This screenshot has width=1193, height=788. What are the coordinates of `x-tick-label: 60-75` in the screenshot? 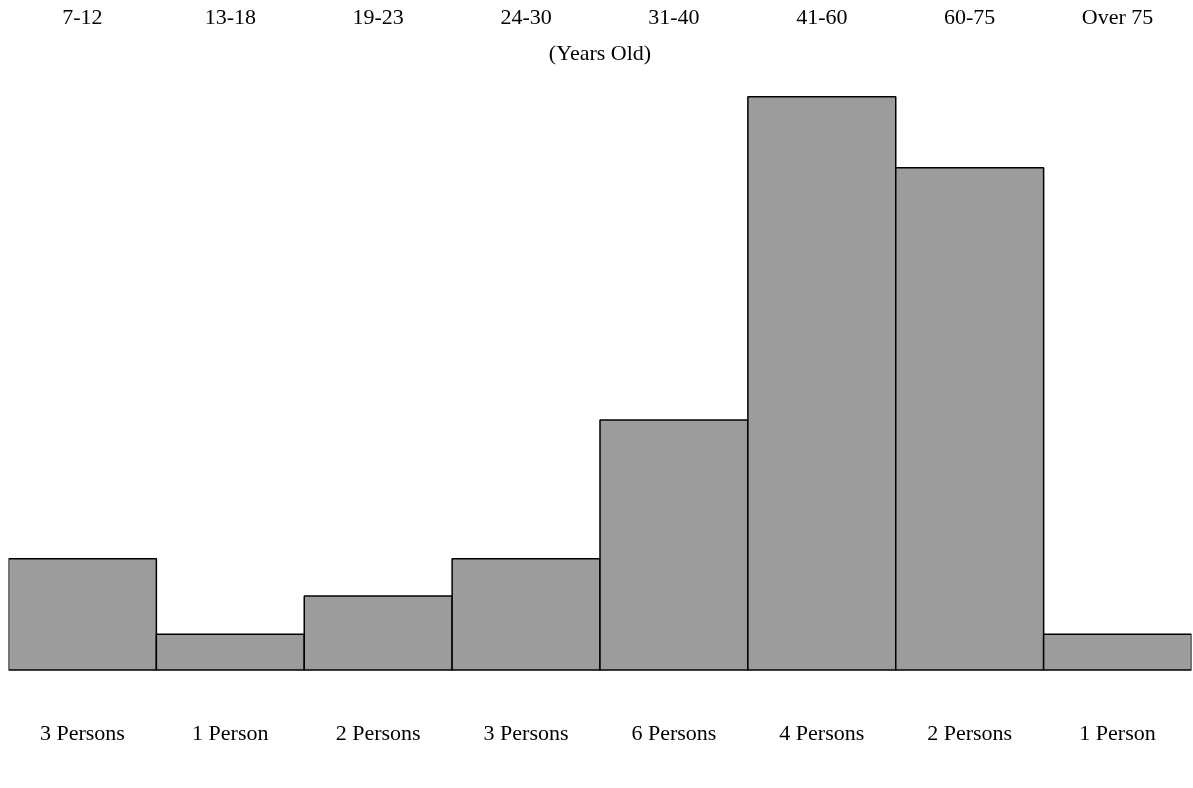 It's located at (970, 16).